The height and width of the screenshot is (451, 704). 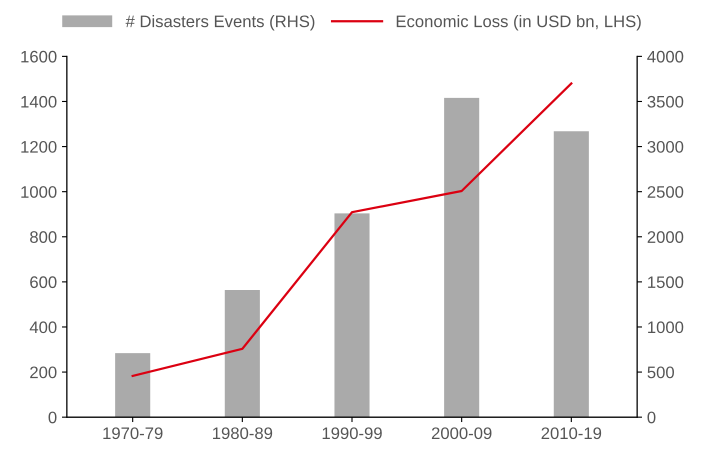 I want to click on y-tick-label: 1000, so click(x=39, y=192).